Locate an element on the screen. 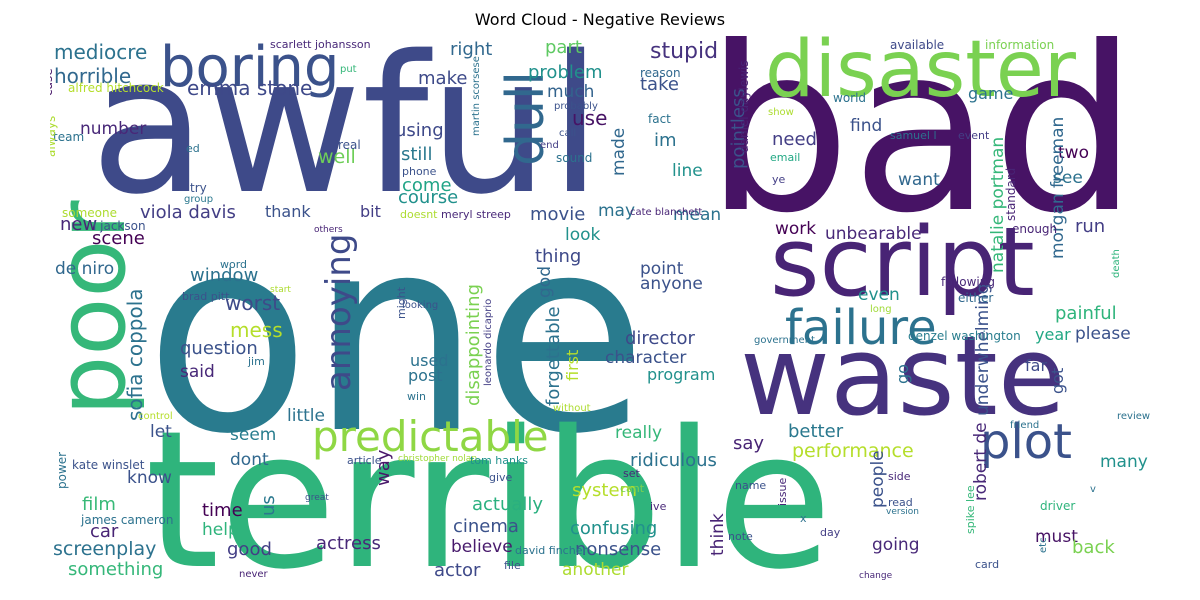 Image resolution: width=1200 pixels, height=600 pixels. word-new: new is located at coordinates (79, 224).